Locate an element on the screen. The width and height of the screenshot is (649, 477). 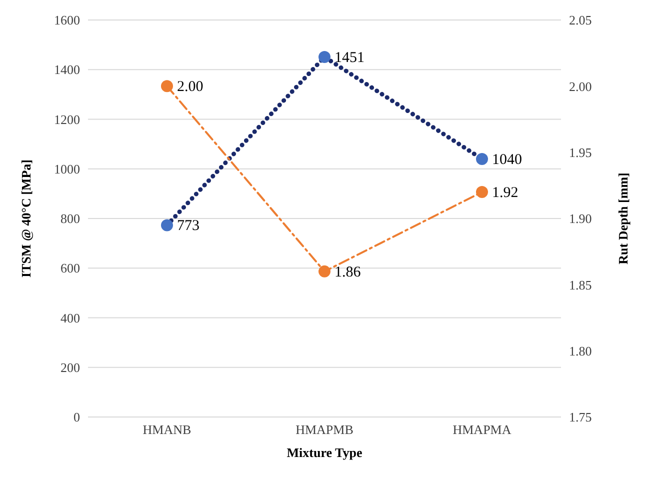
y2-tick-label: 2.00 is located at coordinates (580, 86).